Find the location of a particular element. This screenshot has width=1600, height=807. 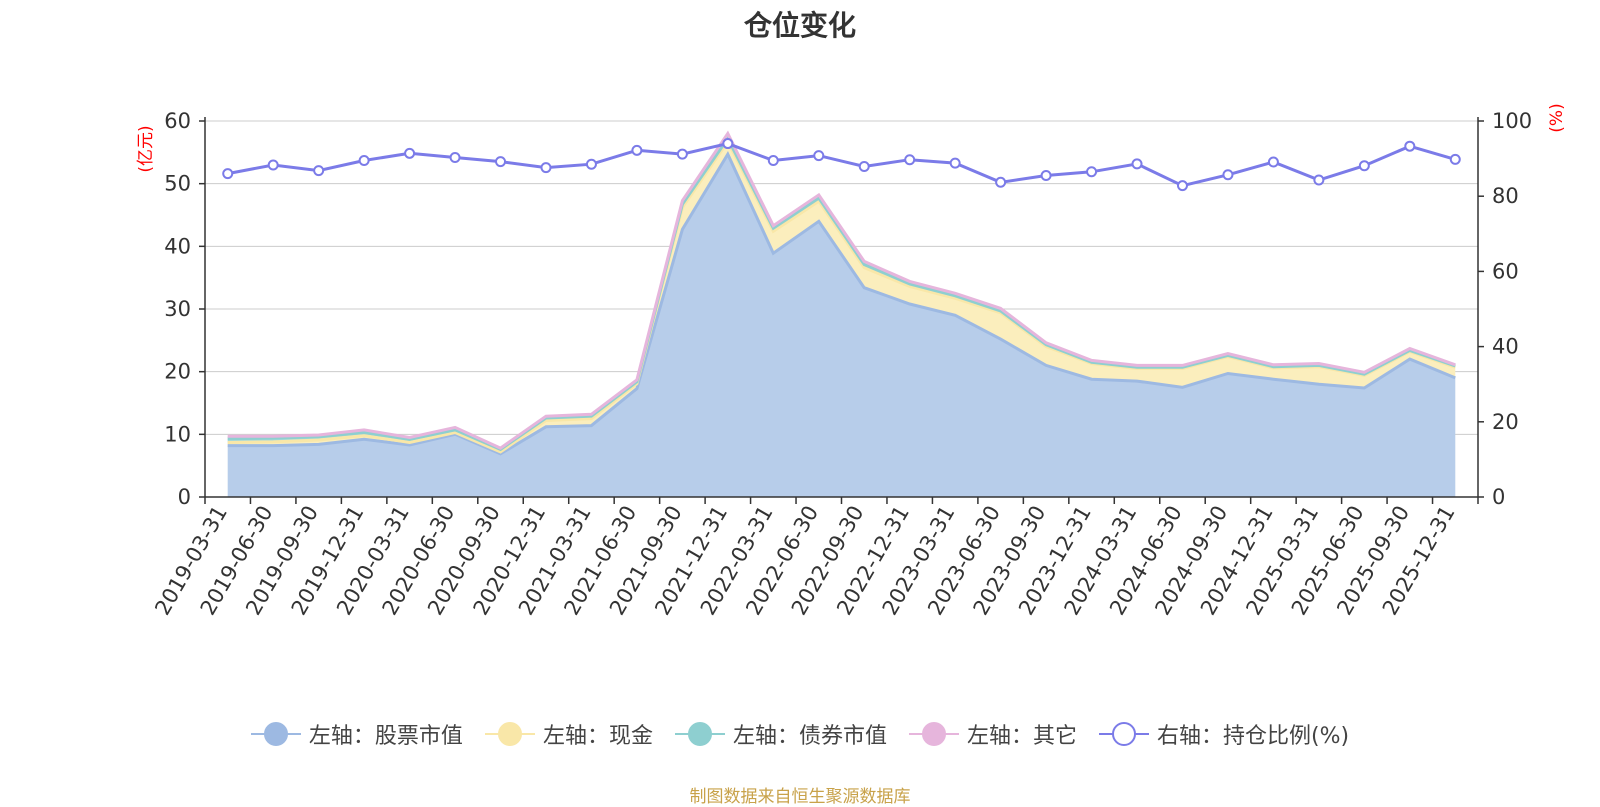

legend-bond-value-label: 左轴：债券市值 is located at coordinates (809, 736).